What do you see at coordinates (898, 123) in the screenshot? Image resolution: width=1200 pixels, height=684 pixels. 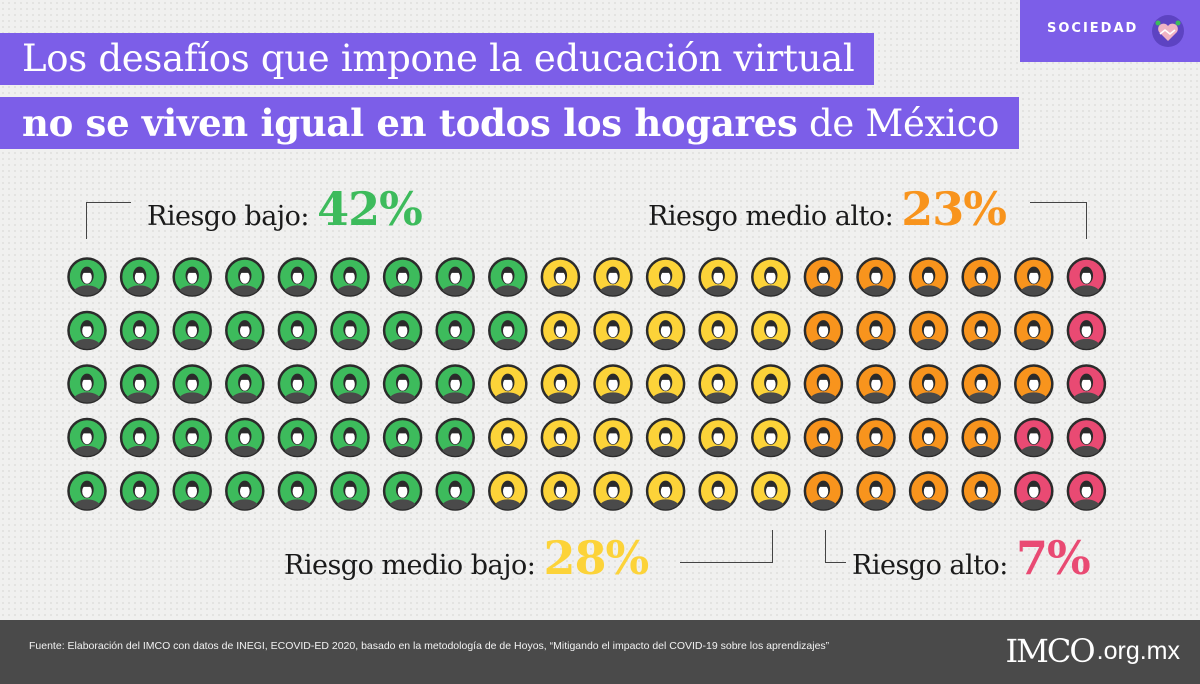 I see `title-line-2-rest: de México` at bounding box center [898, 123].